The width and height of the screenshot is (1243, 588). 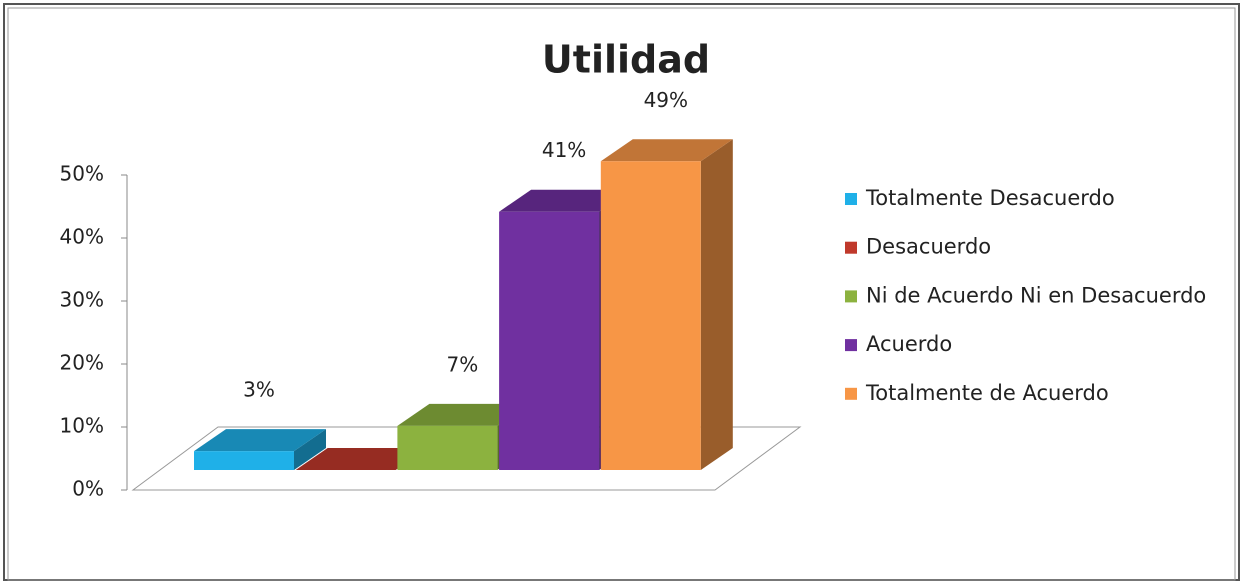 I want to click on legend-label: Acuerdo, so click(x=909, y=344).